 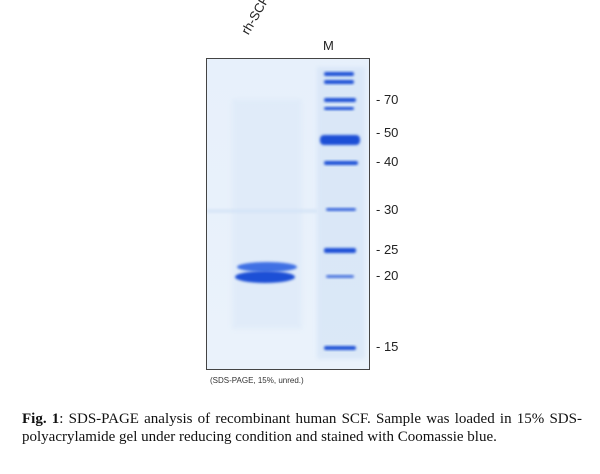 What do you see at coordinates (328, 45) in the screenshot?
I see `lane-label-marker: M` at bounding box center [328, 45].